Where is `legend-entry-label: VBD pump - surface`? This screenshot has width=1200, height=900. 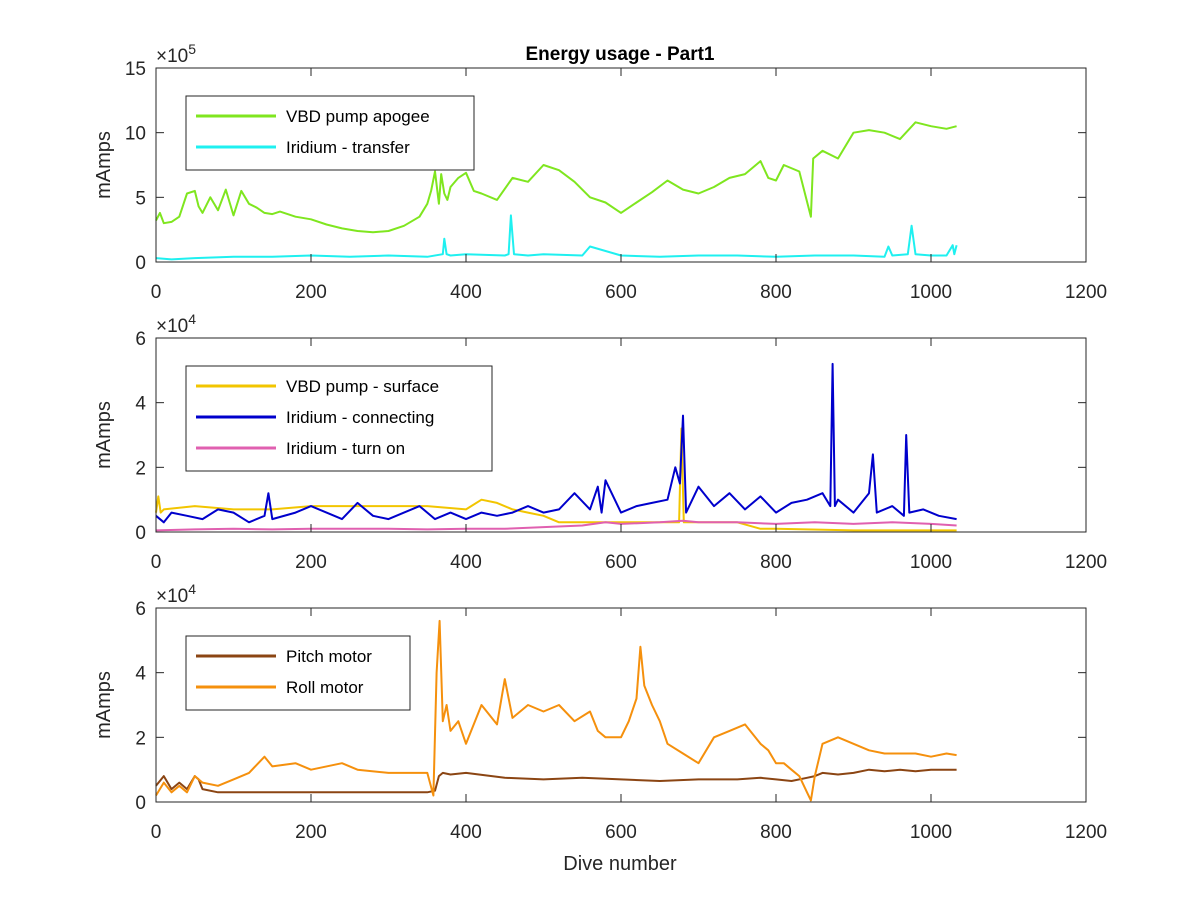 legend-entry-label: VBD pump - surface is located at coordinates (362, 386).